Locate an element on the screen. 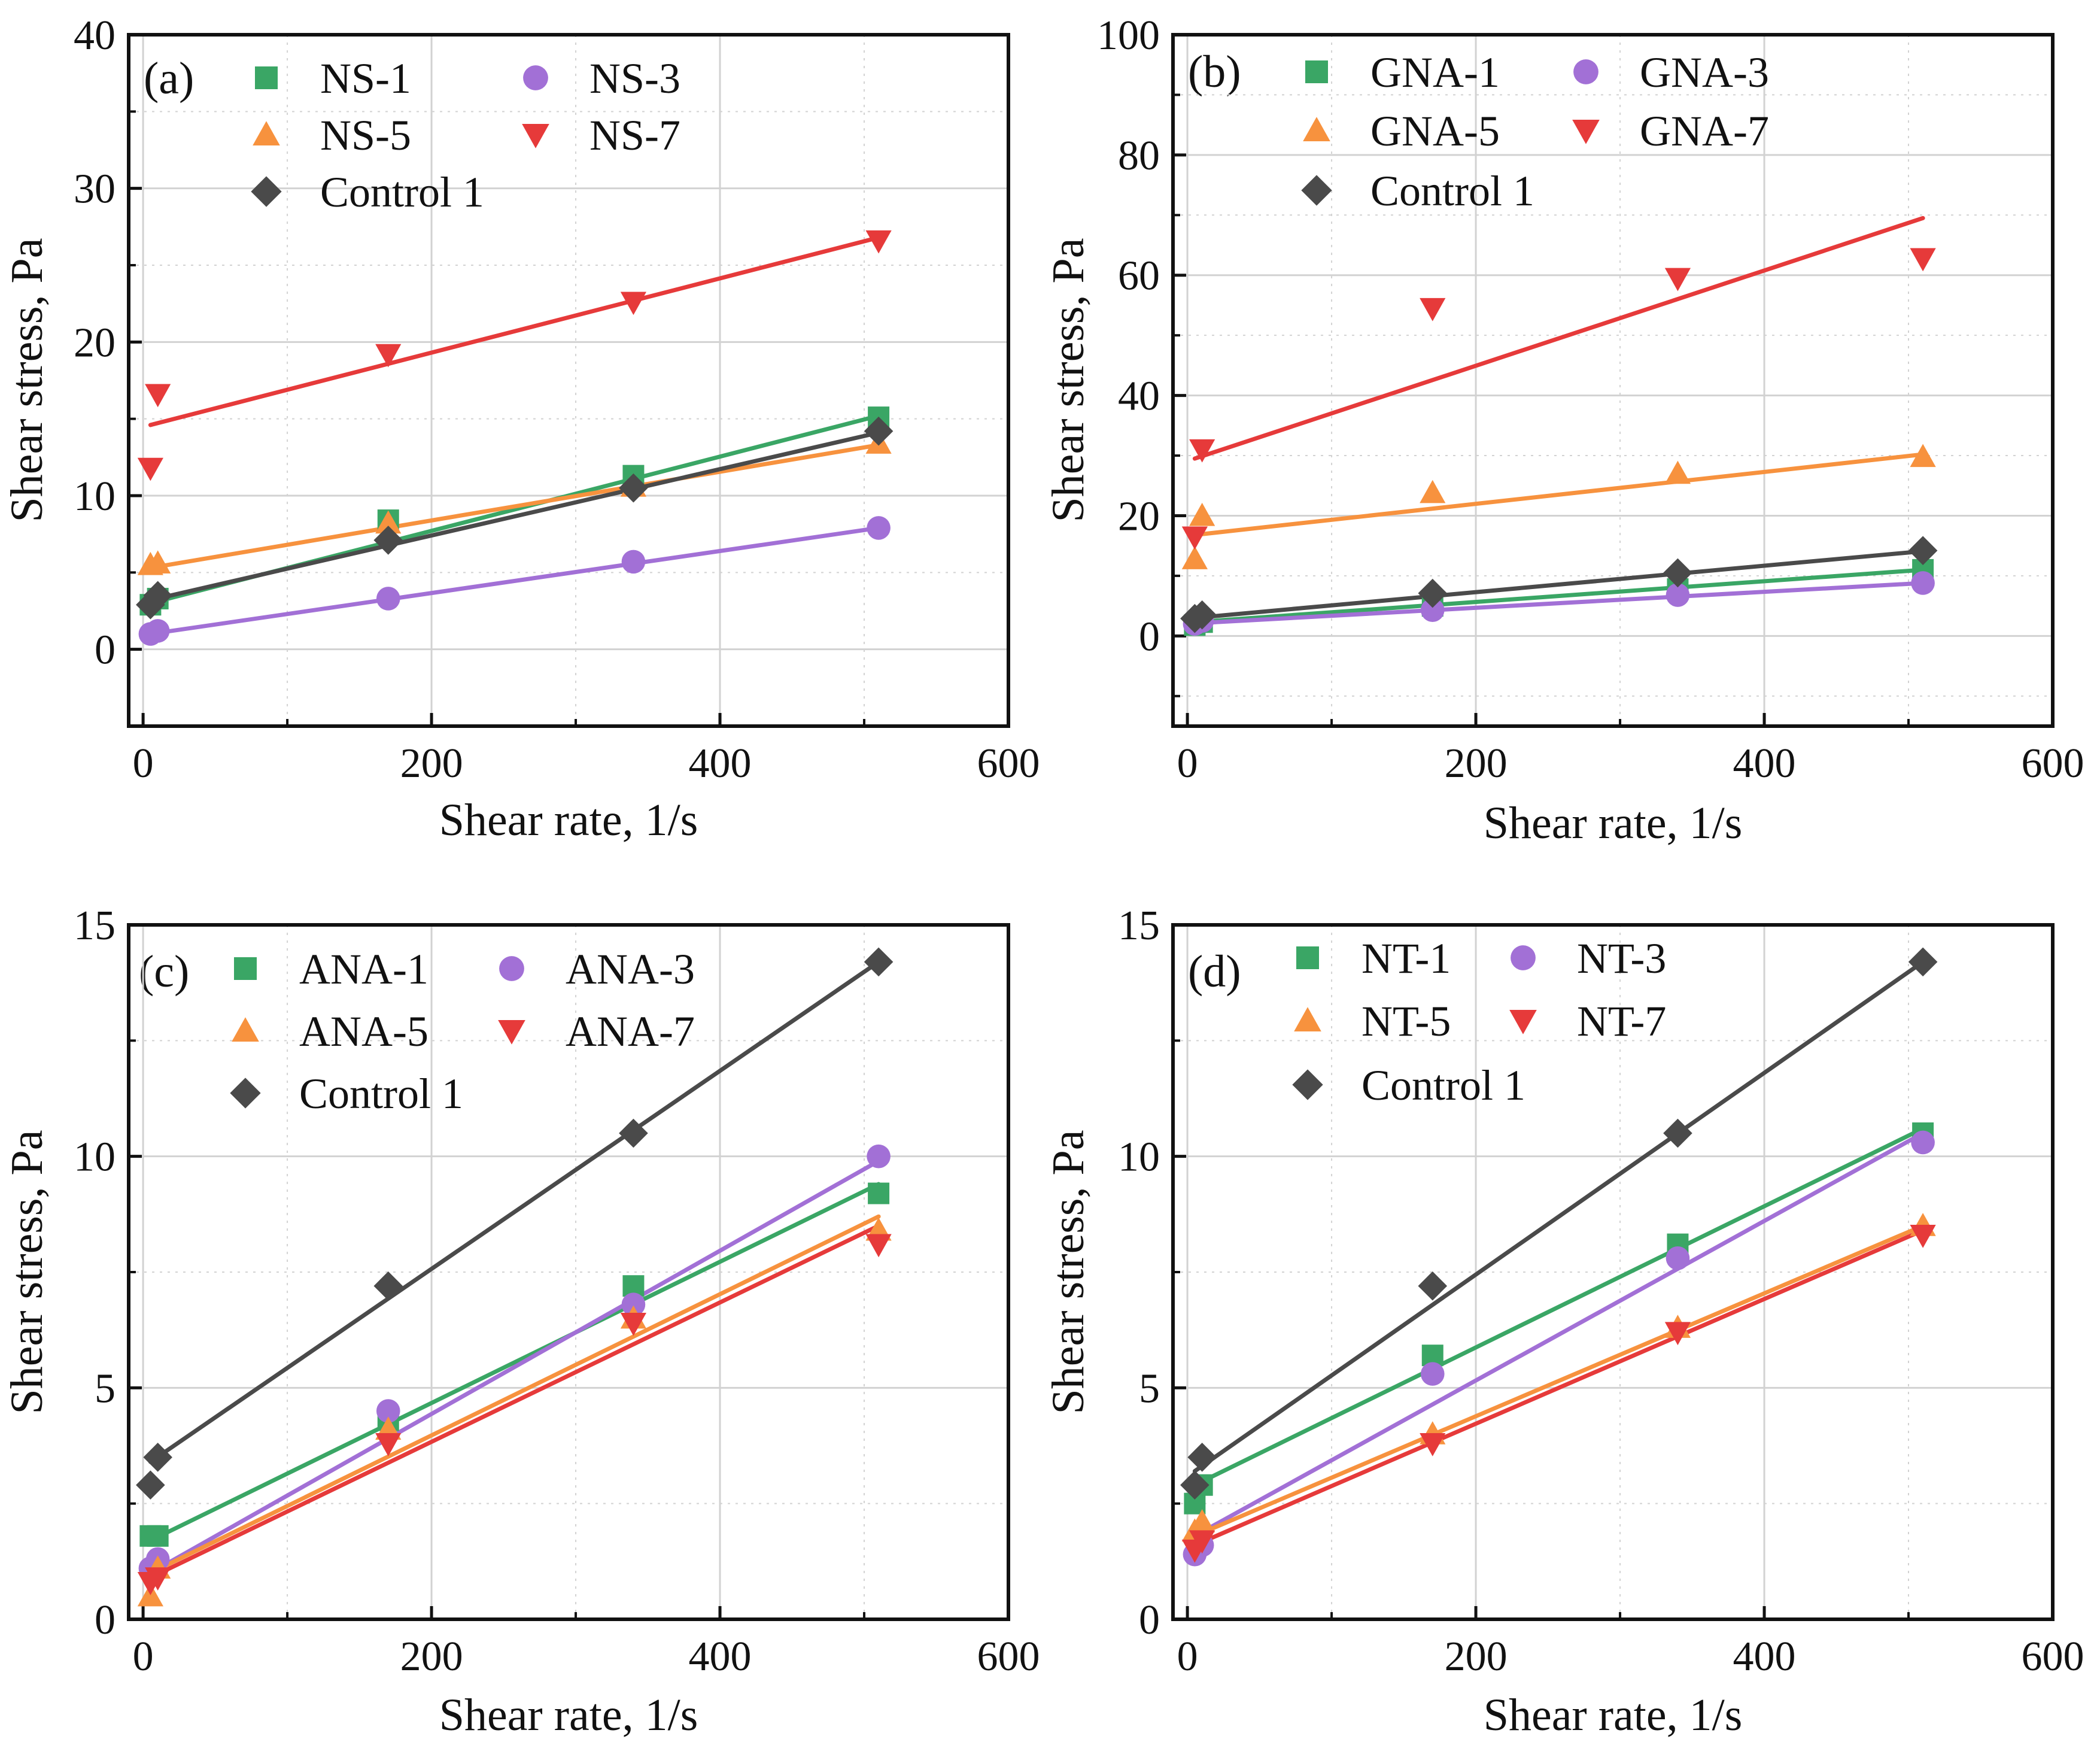 This screenshot has width=2100, height=1745. y-tick-label: 60 is located at coordinates (1139, 276).